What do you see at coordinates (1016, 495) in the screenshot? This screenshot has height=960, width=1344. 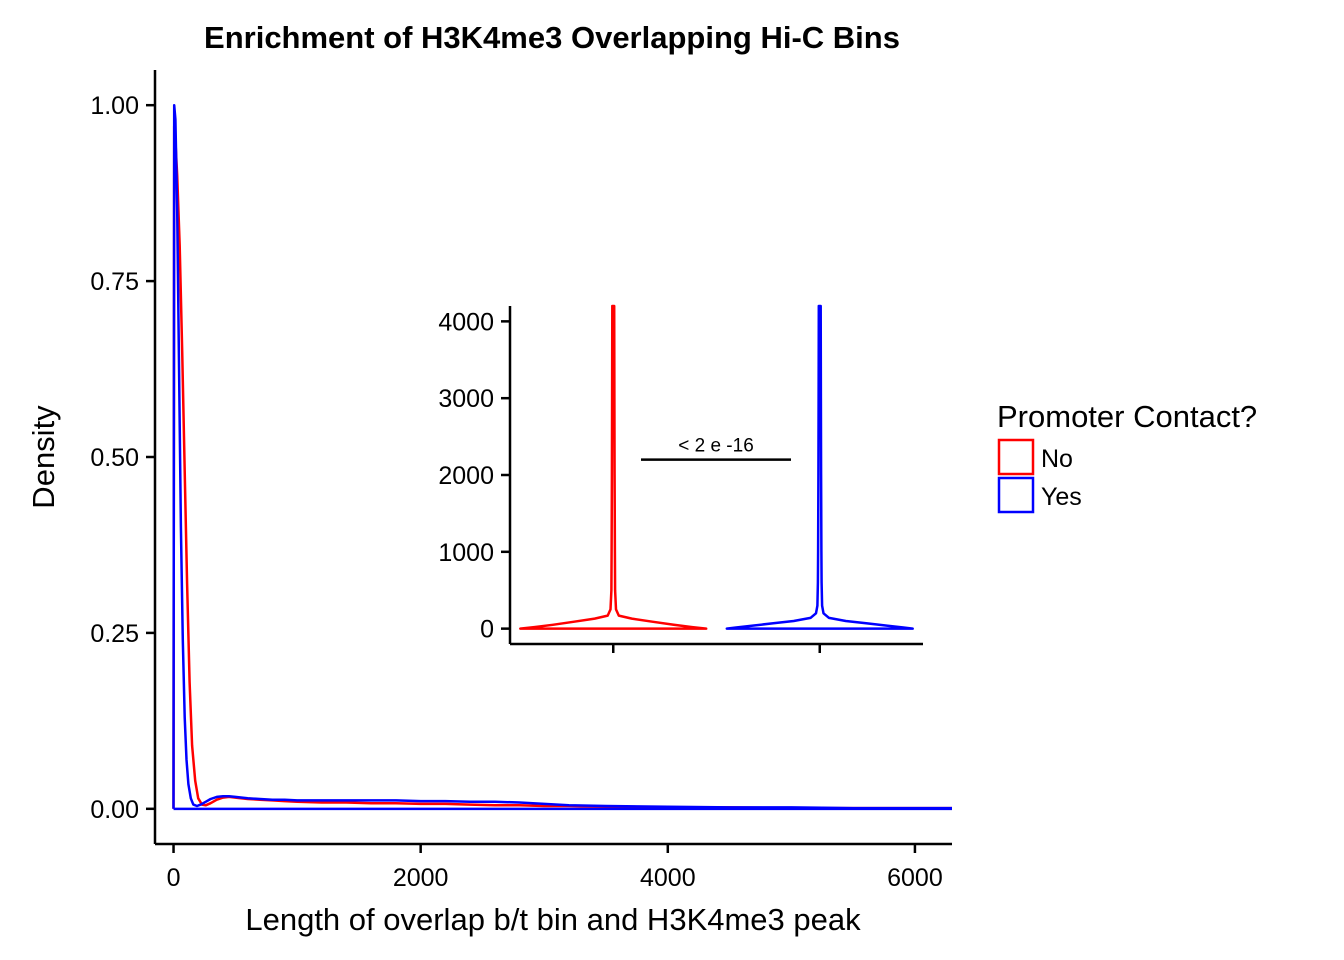 I see `legend-key-yes` at bounding box center [1016, 495].